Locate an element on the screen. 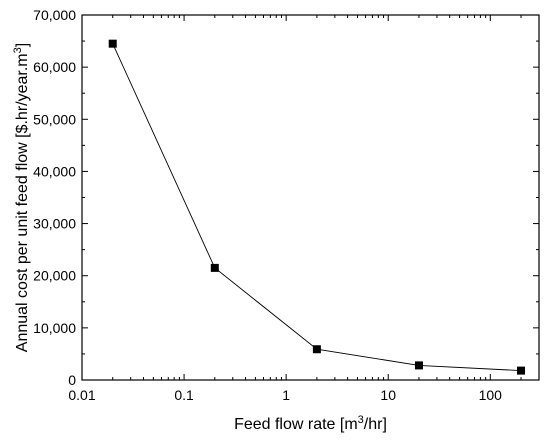  x-tick-label: 1 is located at coordinates (286, 395).